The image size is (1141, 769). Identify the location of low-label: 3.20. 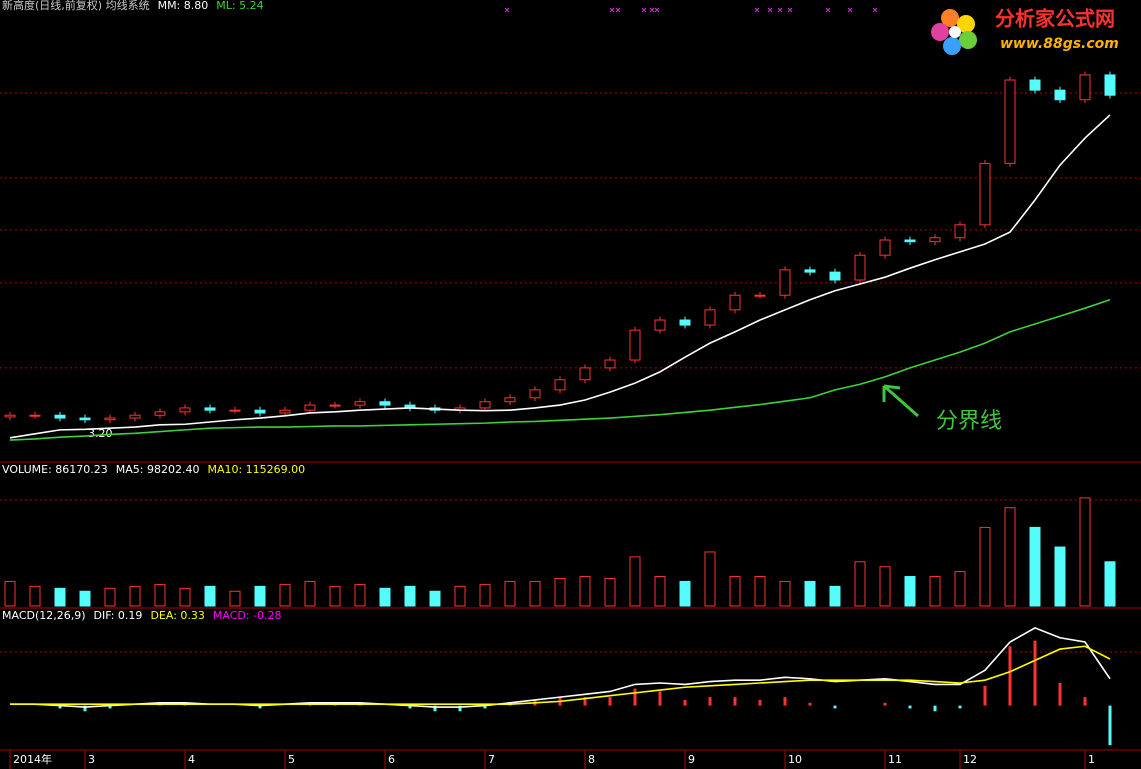
(100, 433).